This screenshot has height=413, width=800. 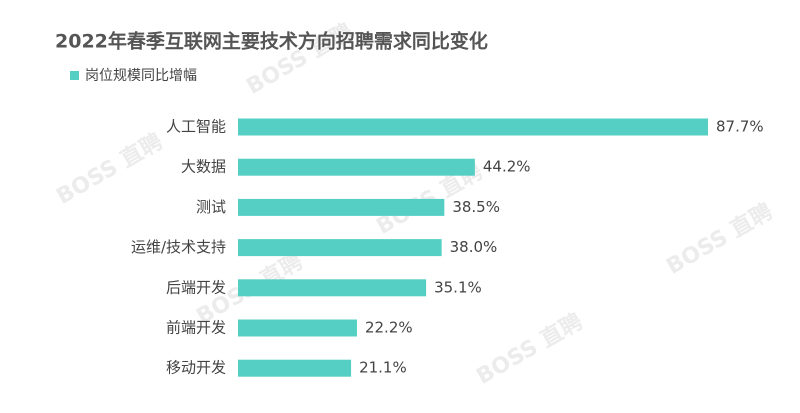 What do you see at coordinates (196, 287) in the screenshot?
I see `category-label: 后端开发` at bounding box center [196, 287].